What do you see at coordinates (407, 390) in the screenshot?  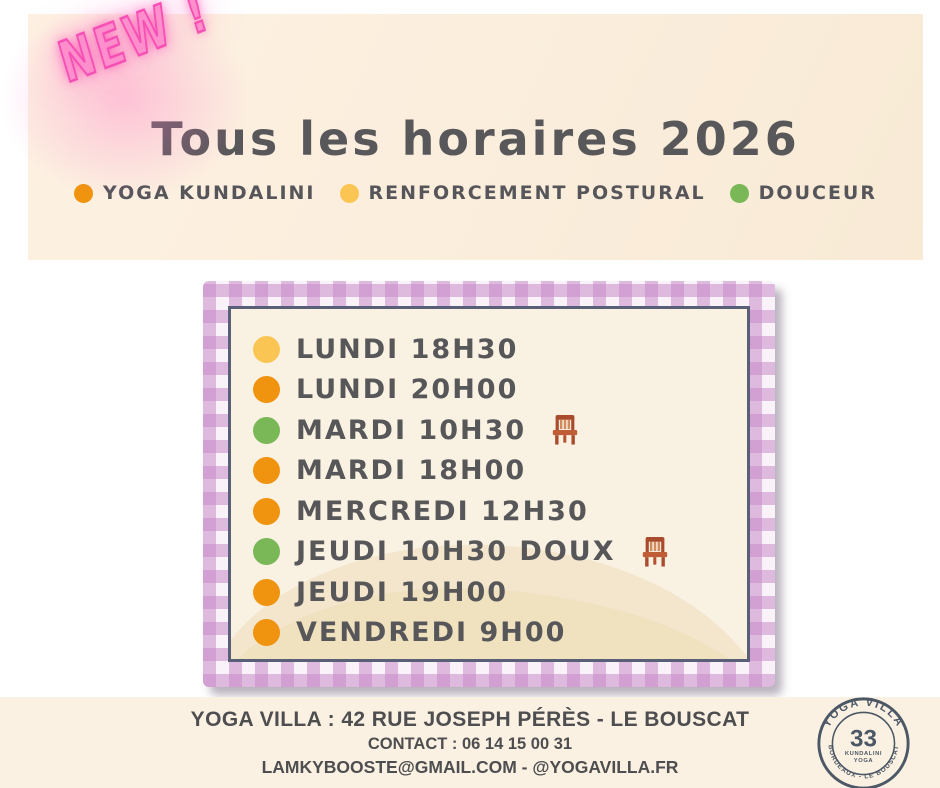 I see `schedule-label: LUNDI 20H00` at bounding box center [407, 390].